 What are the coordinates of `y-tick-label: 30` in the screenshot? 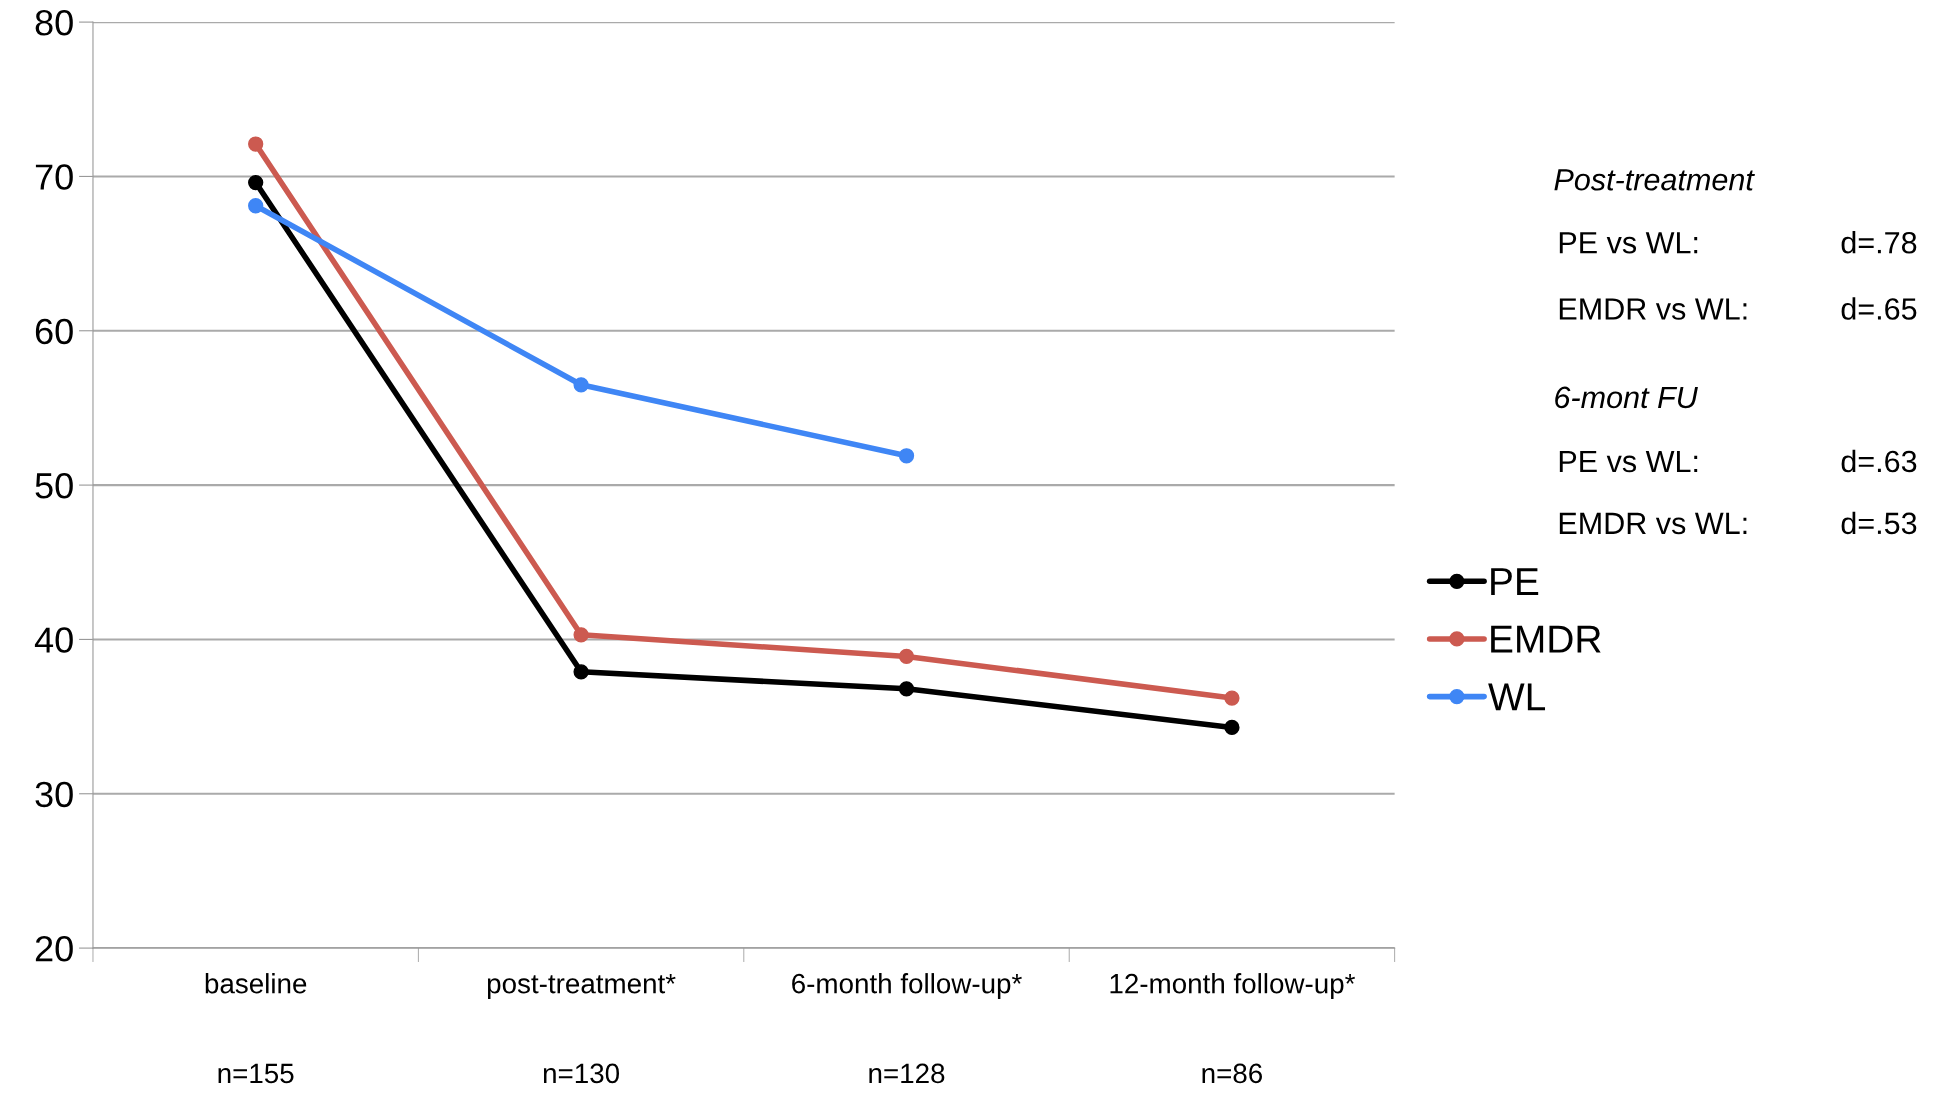 It's located at (54, 794).